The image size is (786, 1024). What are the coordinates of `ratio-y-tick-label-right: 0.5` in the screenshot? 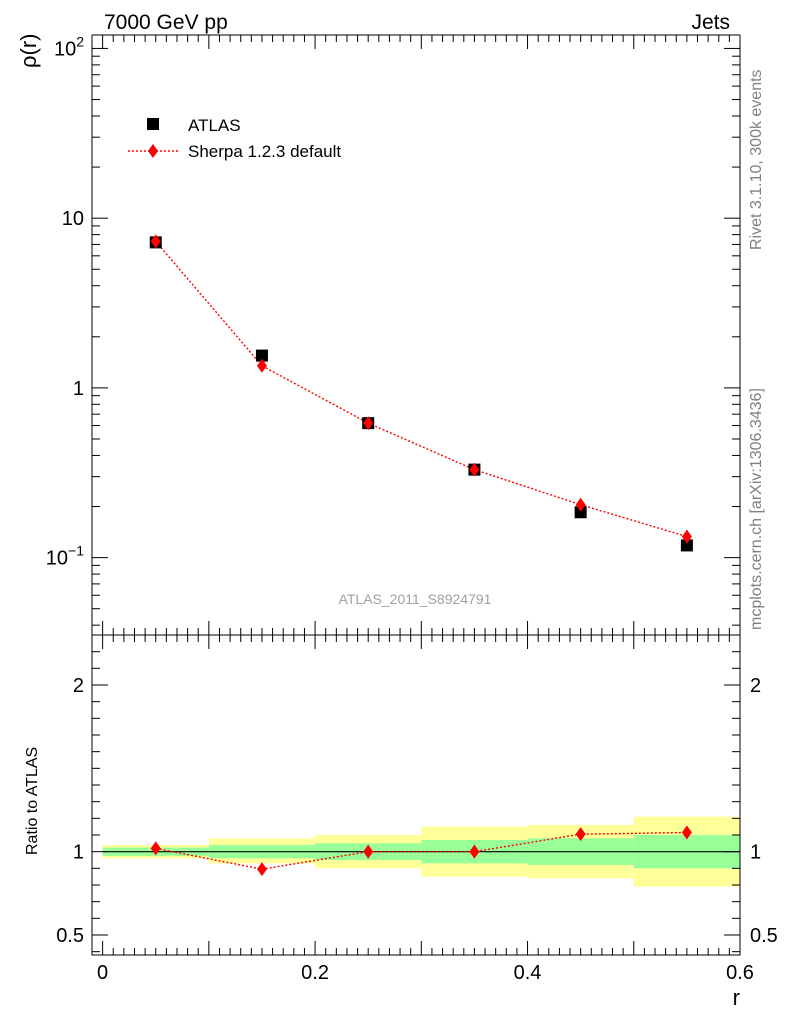 It's located at (764, 936).